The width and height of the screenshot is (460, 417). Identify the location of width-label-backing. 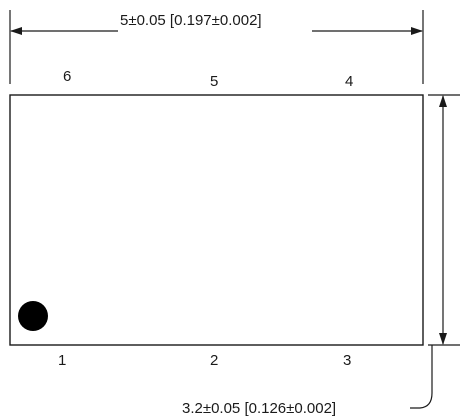
(215, 28).